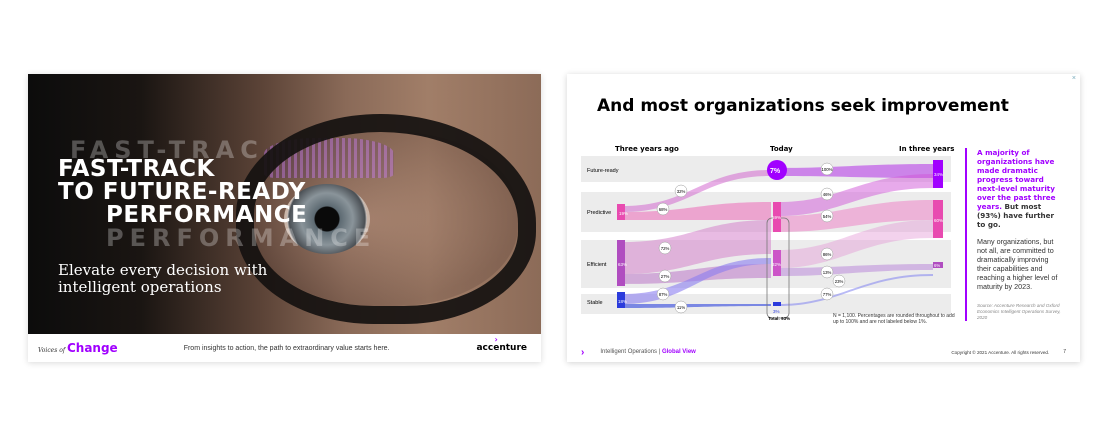 This screenshot has height=436, width=1108. I want to click on node-today-future-ready, so click(777, 170).